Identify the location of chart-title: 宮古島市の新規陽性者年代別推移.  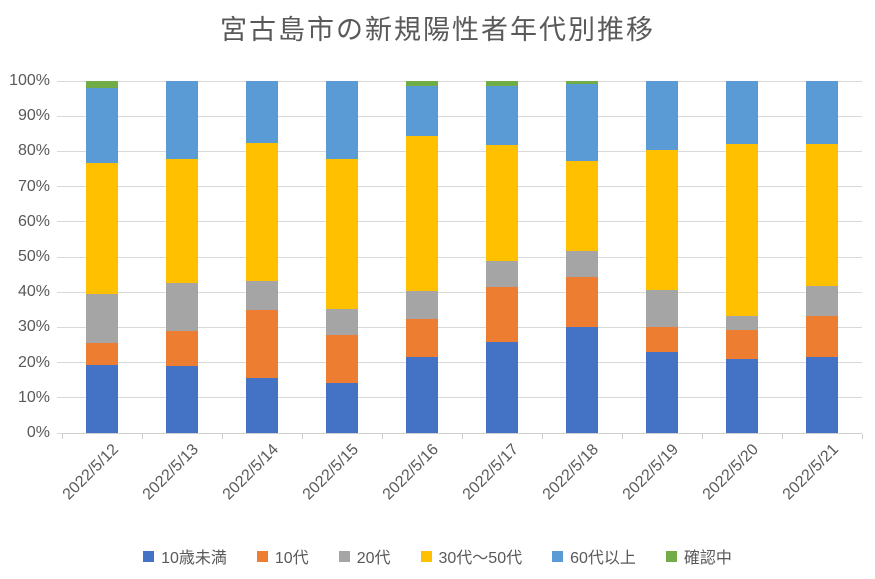
(437, 30).